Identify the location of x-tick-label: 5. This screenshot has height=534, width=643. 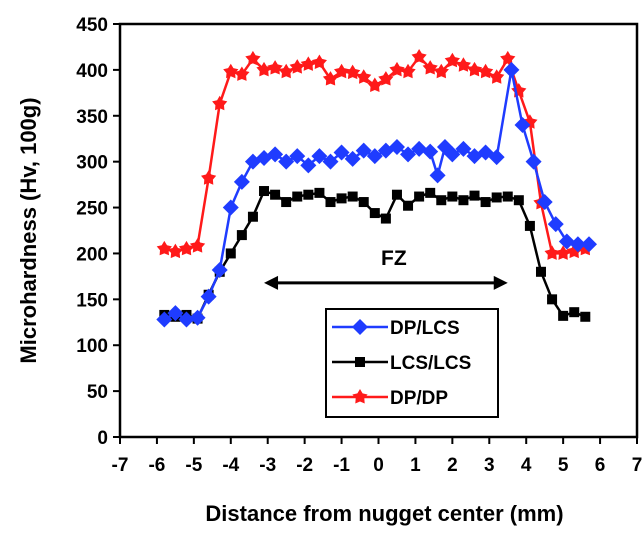
(563, 465).